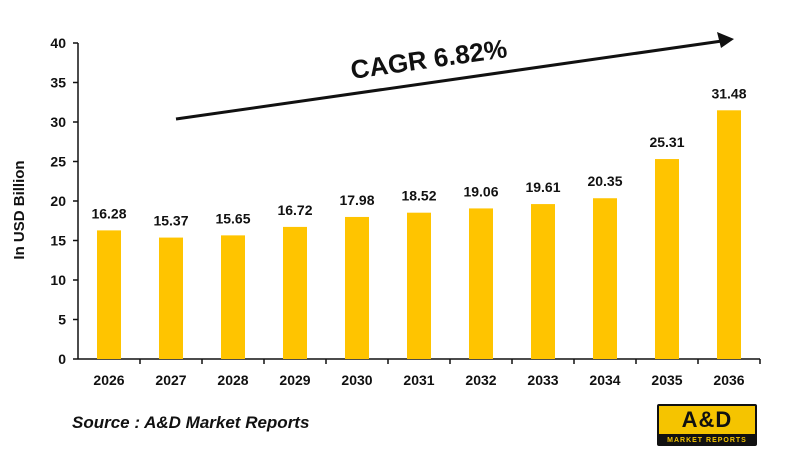 The width and height of the screenshot is (800, 468). I want to click on y-axis: 0 5 10 15 20 25 30 35 40, so click(64, 201).